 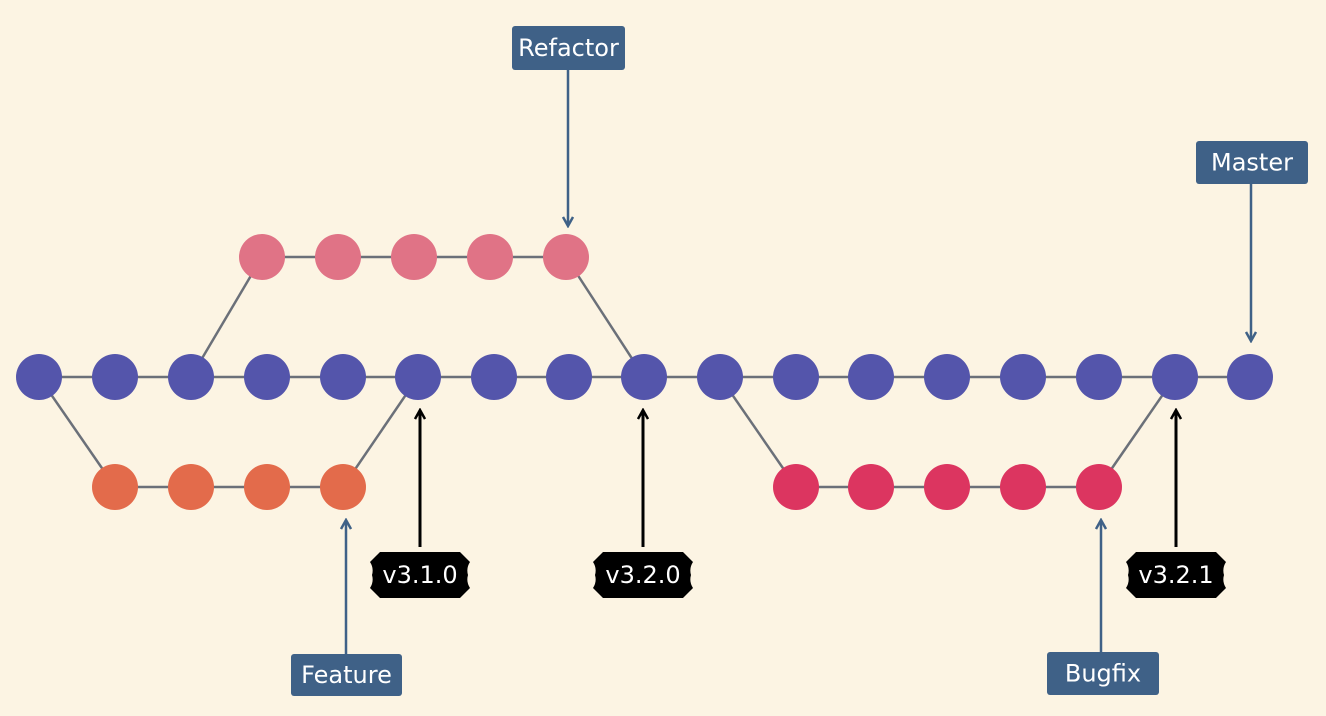 I want to click on refactor-label-text: Refactor, so click(x=568, y=48).